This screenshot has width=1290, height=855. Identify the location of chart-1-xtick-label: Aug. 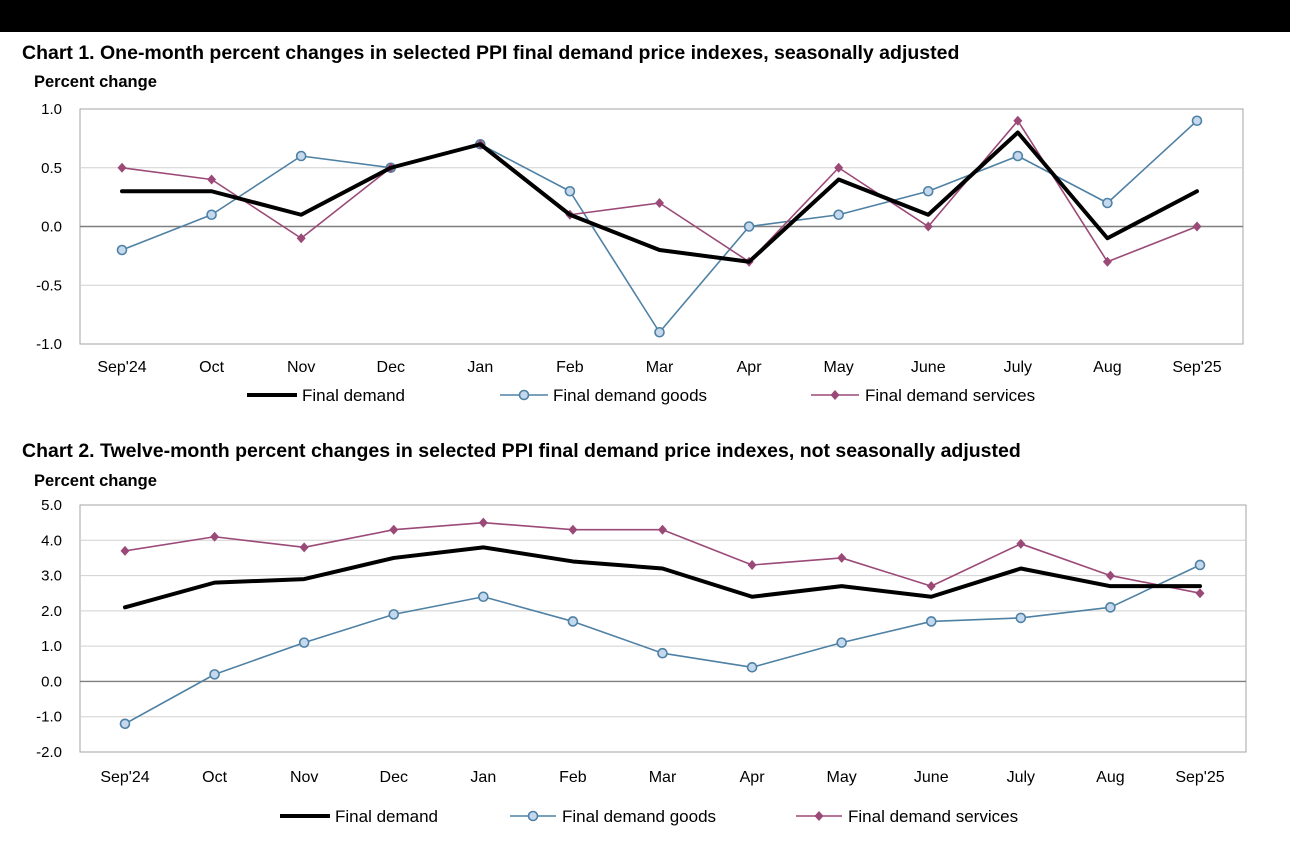
(1107, 367).